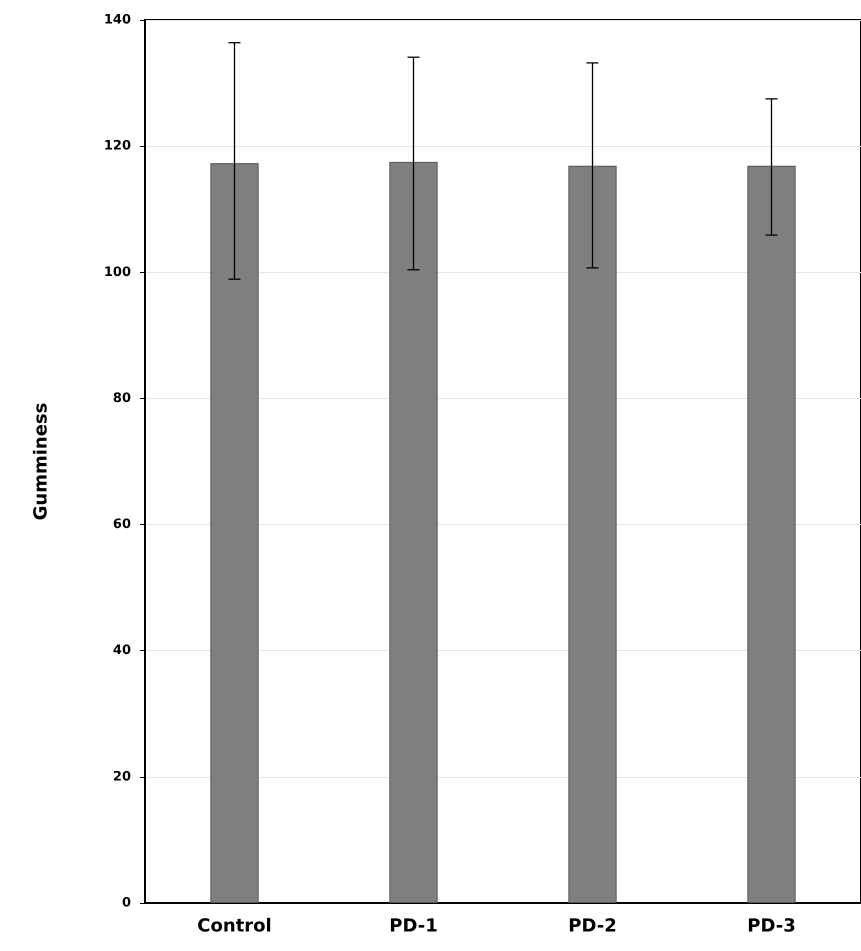 This screenshot has height=951, width=861. I want to click on x-tick-label: Control, so click(234, 926).